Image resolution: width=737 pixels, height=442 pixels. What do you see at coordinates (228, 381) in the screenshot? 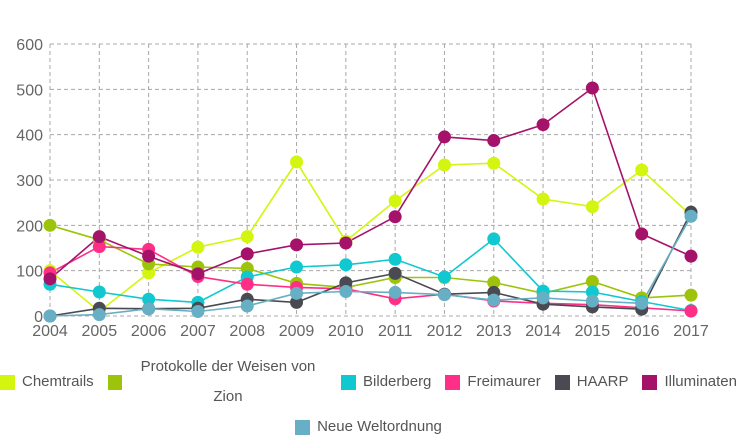
I see `legend-label: Protokolle der Weisen von Zion` at bounding box center [228, 381].